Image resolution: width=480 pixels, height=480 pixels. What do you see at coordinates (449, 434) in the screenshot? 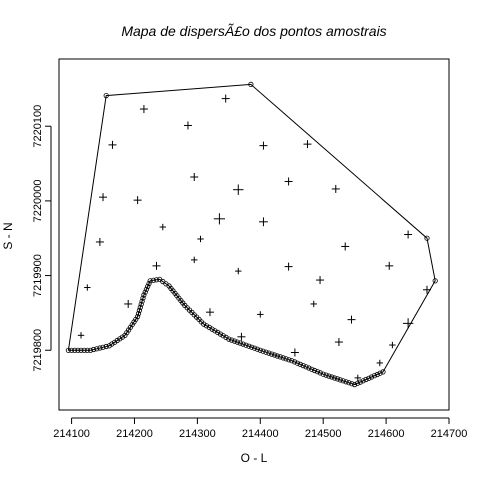
I see `x-tick-label: 214700` at bounding box center [449, 434].